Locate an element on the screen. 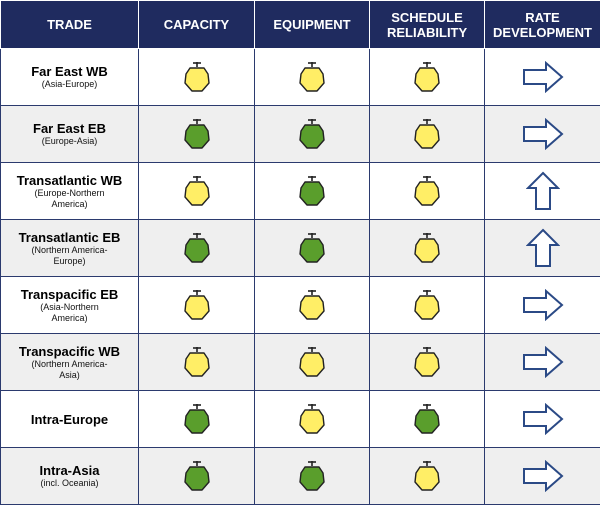  trade-cell: Intra-Europe is located at coordinates (70, 419).